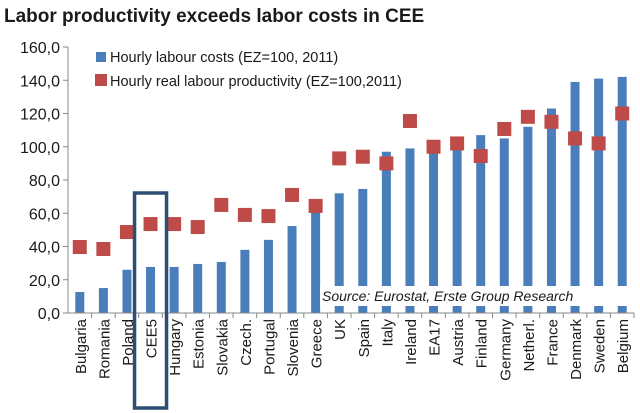  I want to click on x-tick-label: Romania, so click(104, 348).